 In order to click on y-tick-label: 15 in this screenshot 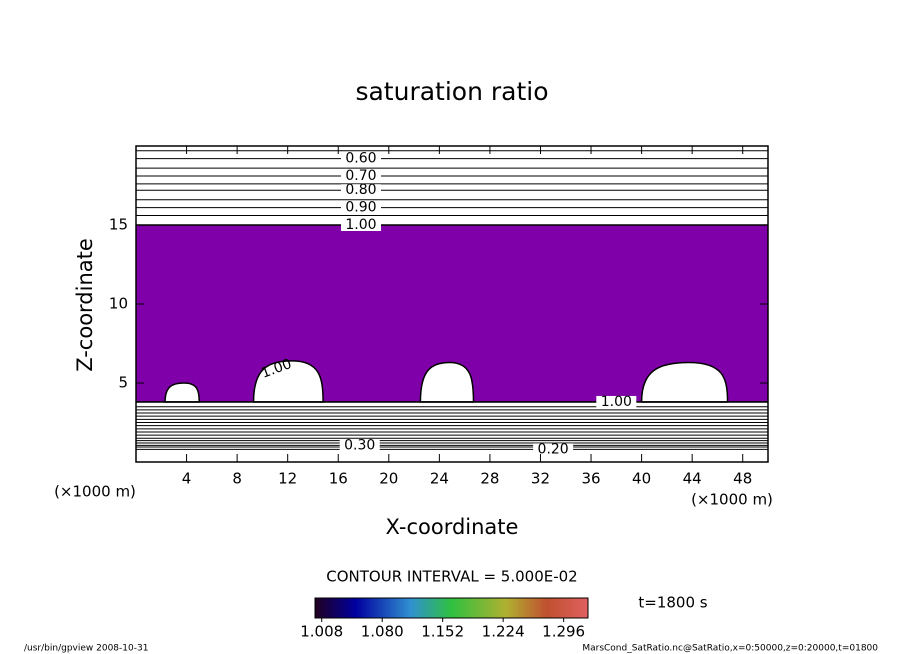, I will do `click(118, 225)`.